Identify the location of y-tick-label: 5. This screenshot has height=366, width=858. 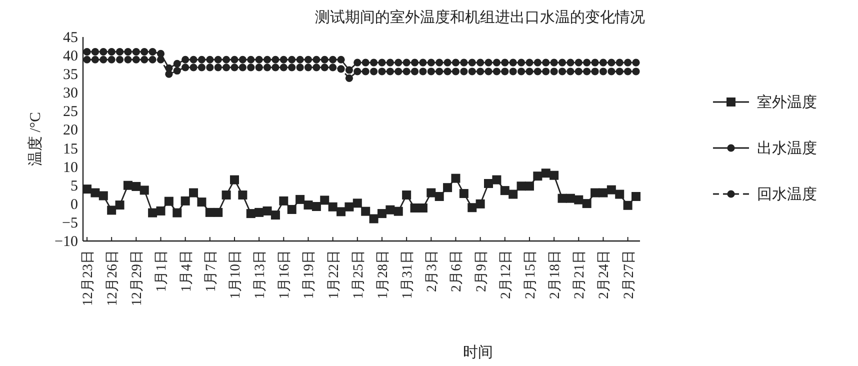
(74, 186).